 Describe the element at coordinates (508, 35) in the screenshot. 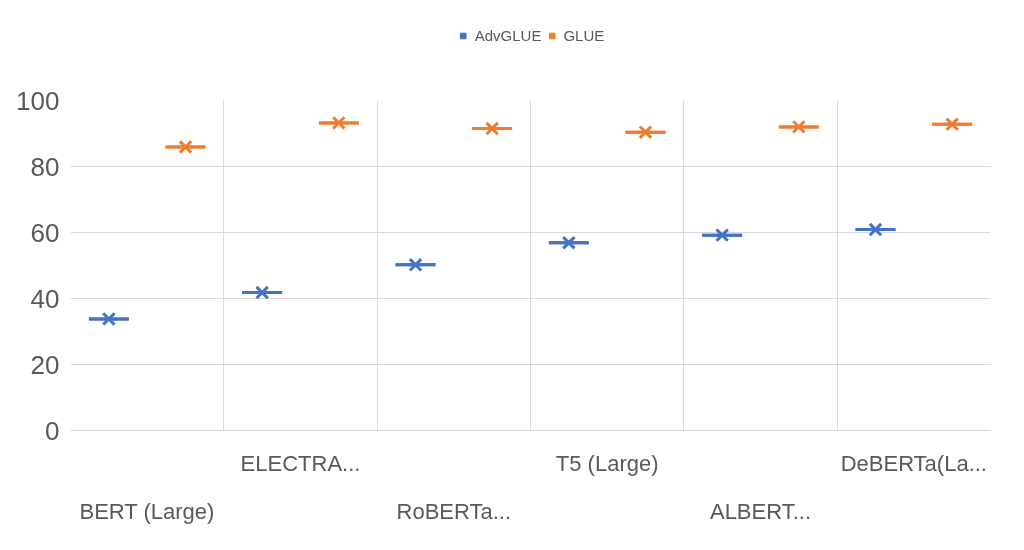

I see `legend-label: AdvGLUE` at that location.